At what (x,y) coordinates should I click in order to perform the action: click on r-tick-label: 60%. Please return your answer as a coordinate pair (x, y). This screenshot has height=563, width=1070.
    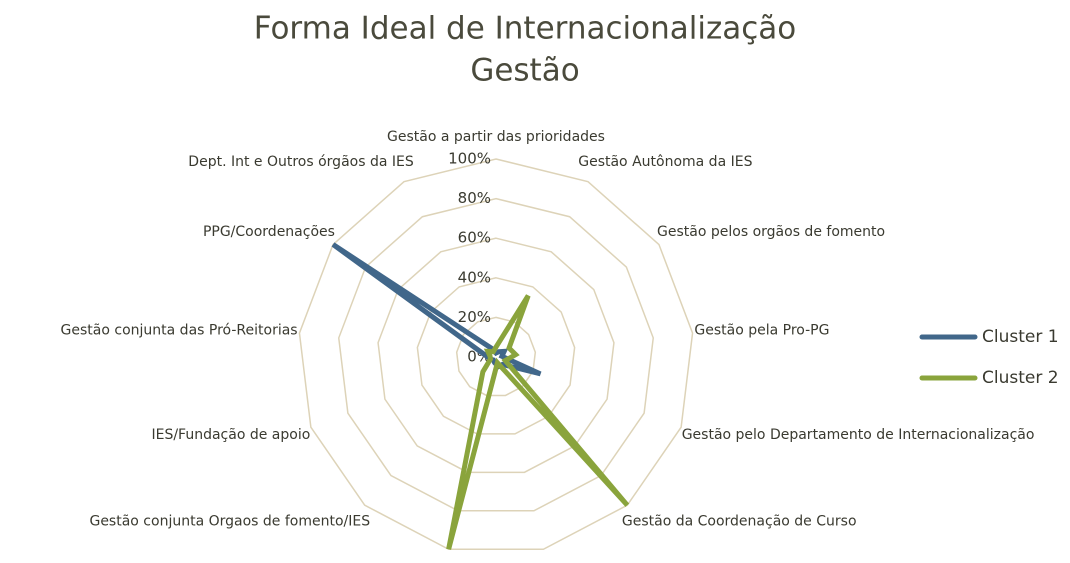
    Looking at the image, I should click on (474, 238).